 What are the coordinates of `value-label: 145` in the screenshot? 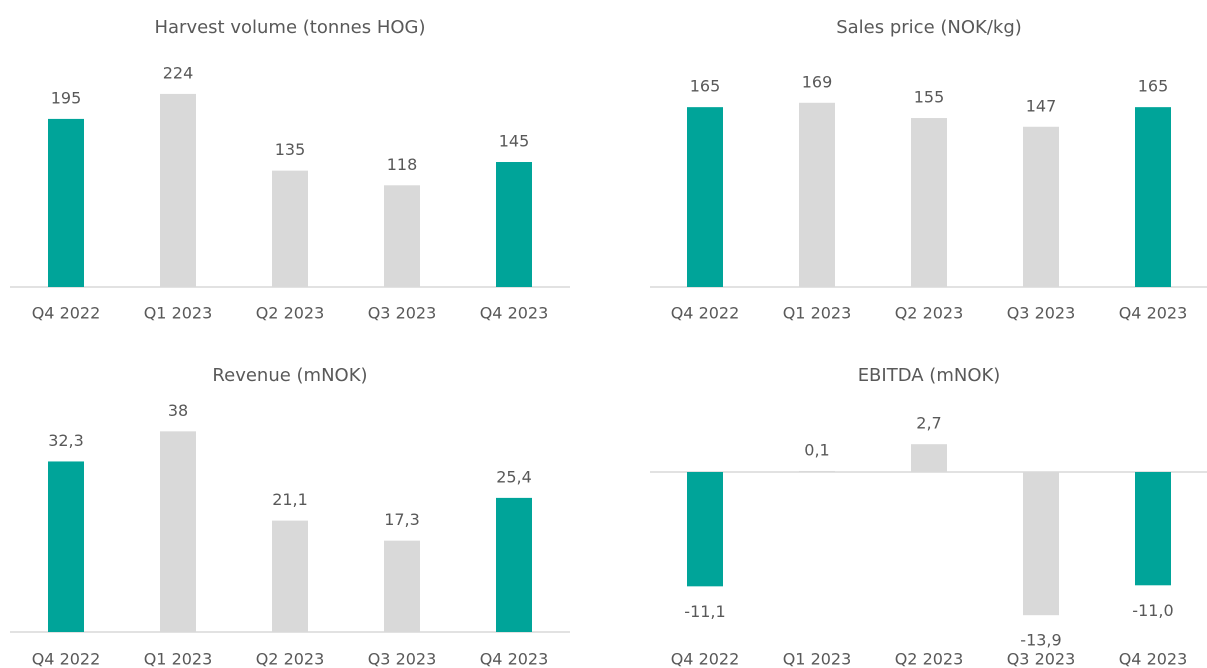 It's located at (514, 141).